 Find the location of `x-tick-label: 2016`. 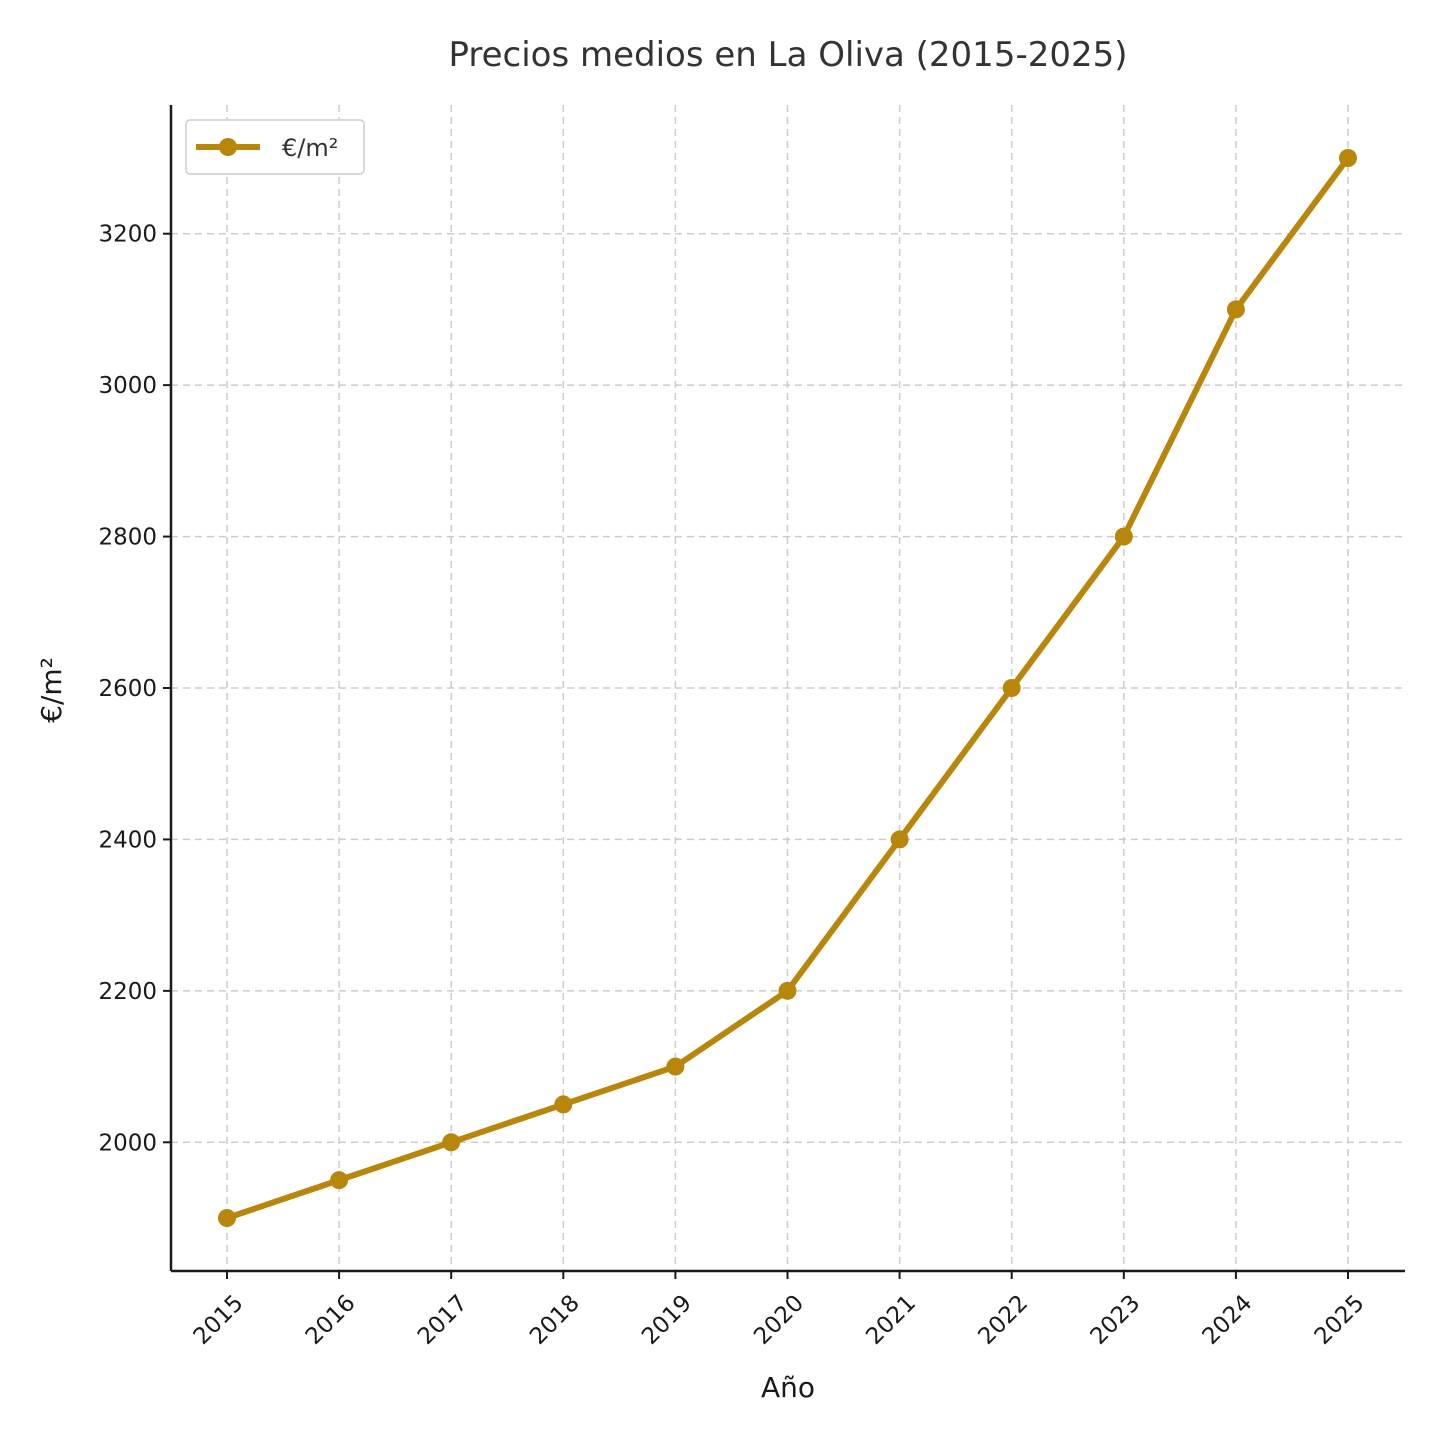

x-tick-label: 2016 is located at coordinates (331, 1320).